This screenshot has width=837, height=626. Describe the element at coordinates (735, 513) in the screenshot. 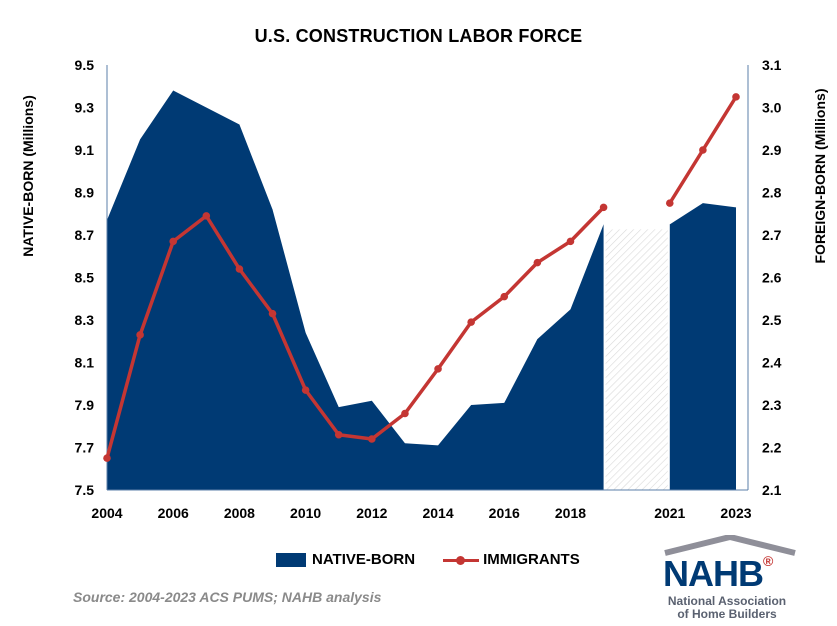

I see `x-tick-2023: 2023` at that location.